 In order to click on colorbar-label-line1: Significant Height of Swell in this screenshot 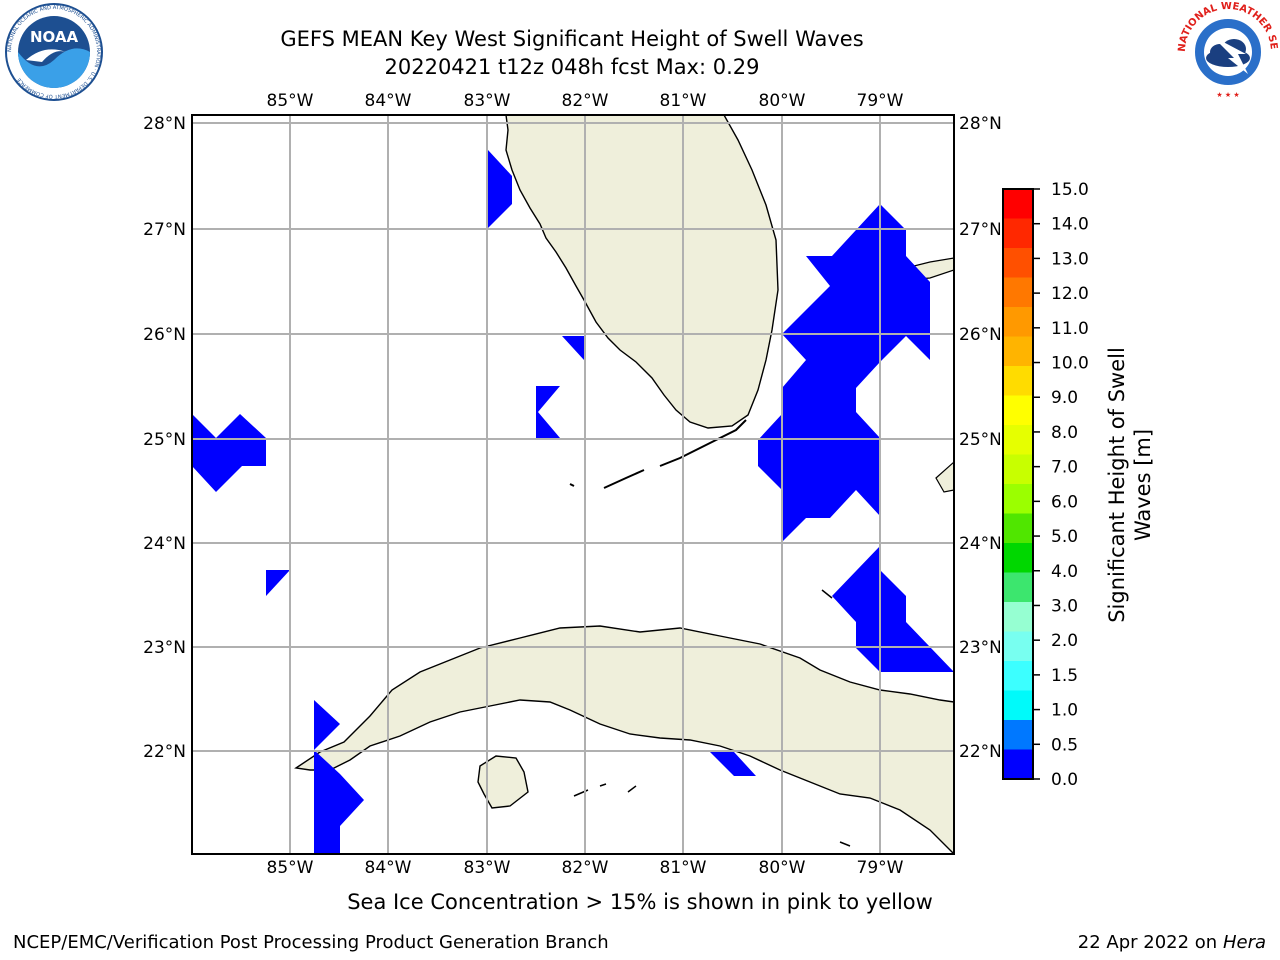, I will do `click(1117, 485)`.